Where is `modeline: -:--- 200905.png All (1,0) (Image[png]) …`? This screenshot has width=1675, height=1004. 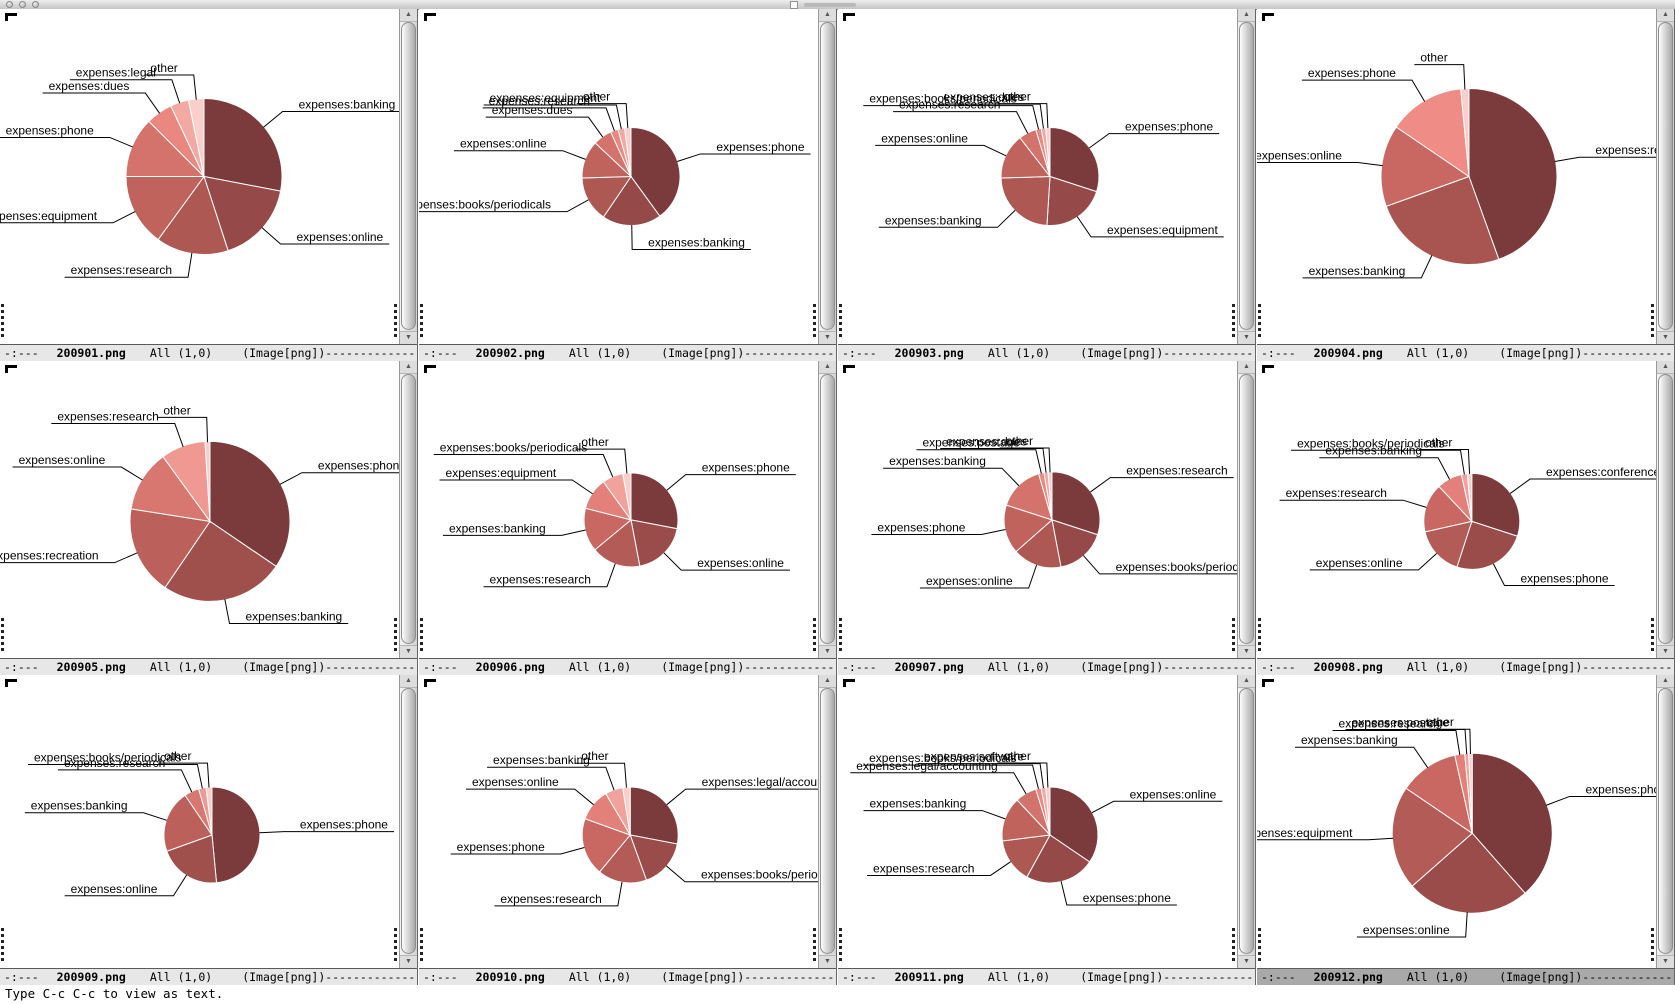 modeline: -:--- 200905.png All (1,0) (Image[png]) … is located at coordinates (208, 666).